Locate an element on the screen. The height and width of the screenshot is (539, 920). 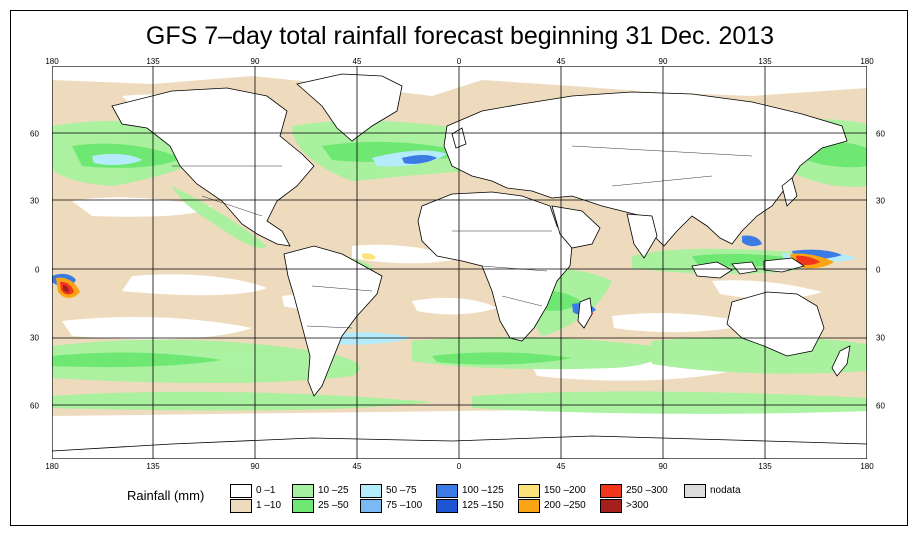
legend-title: Rainfall (mm) is located at coordinates (166, 495).